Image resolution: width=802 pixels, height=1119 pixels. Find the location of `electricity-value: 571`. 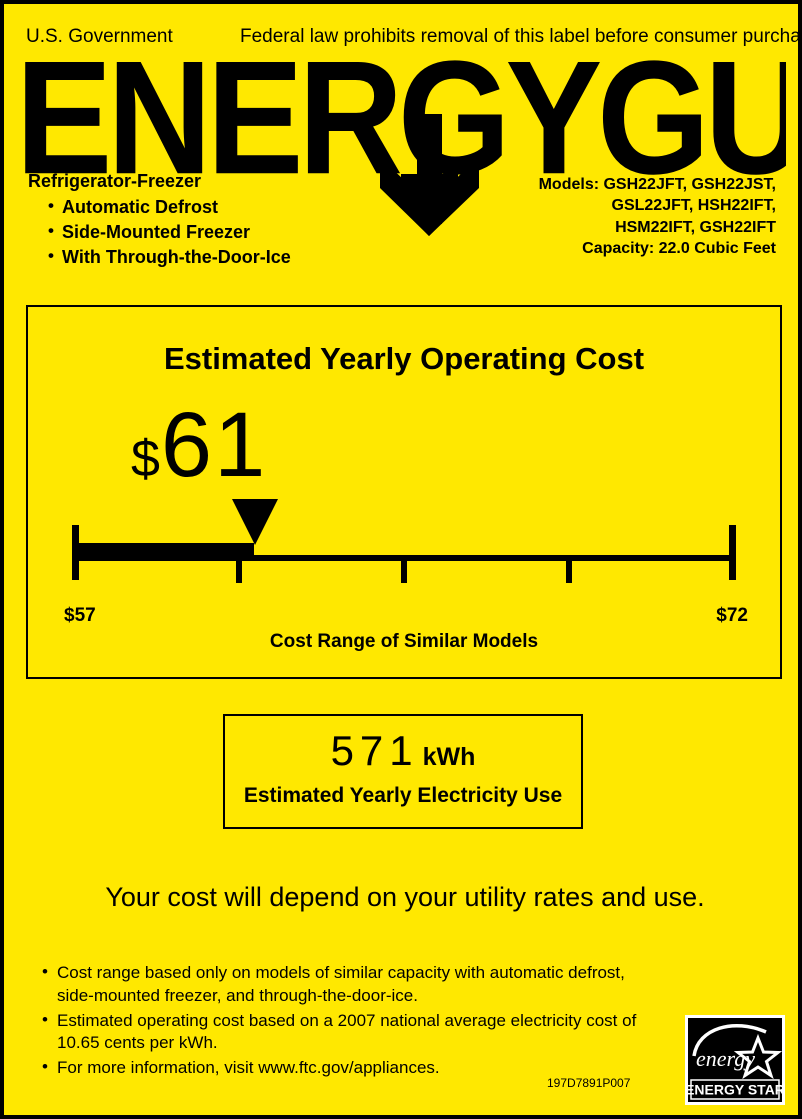

electricity-value: 571 is located at coordinates (374, 750).